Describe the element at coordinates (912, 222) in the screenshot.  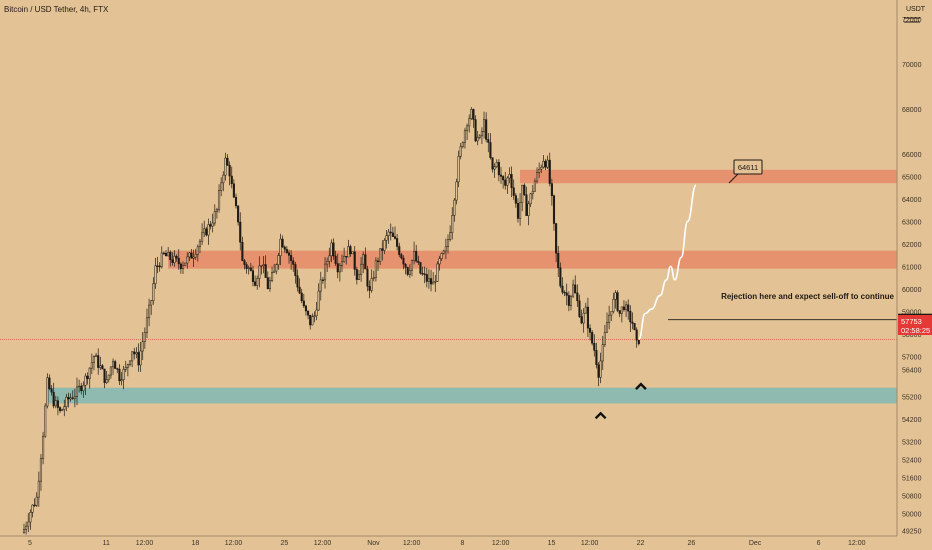
I see `price-tick-label: 63000` at that location.